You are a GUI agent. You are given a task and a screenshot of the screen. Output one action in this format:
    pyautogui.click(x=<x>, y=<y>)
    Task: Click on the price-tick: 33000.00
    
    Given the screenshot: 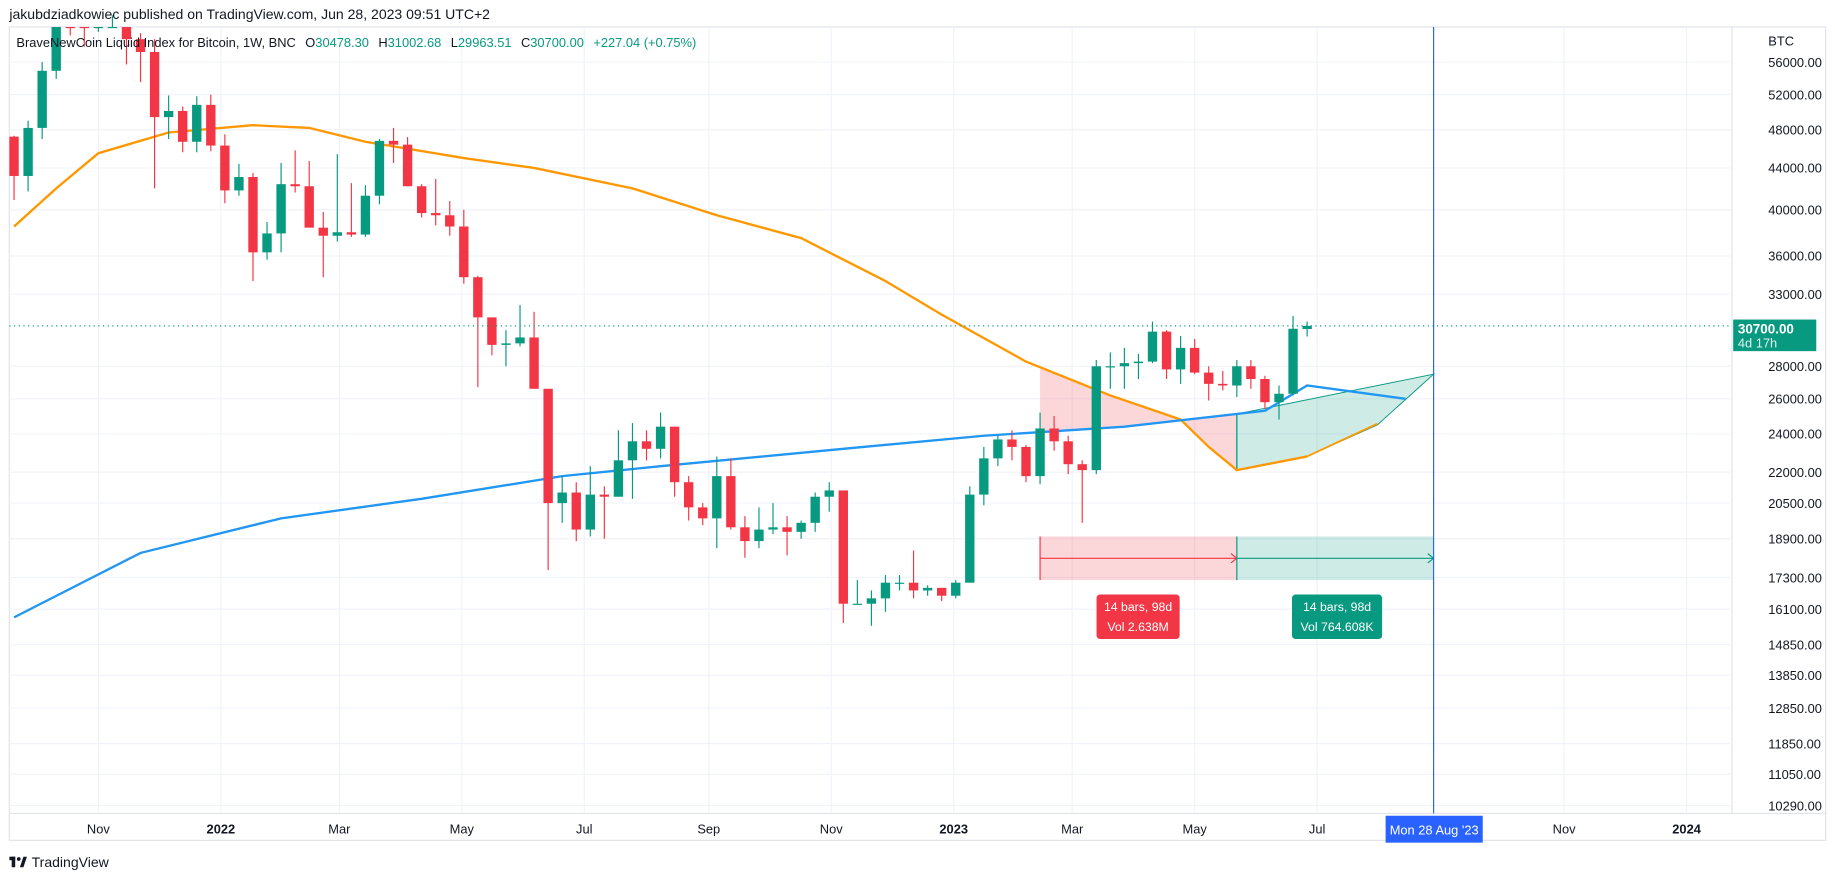 What is the action you would take?
    pyautogui.click(x=1795, y=294)
    